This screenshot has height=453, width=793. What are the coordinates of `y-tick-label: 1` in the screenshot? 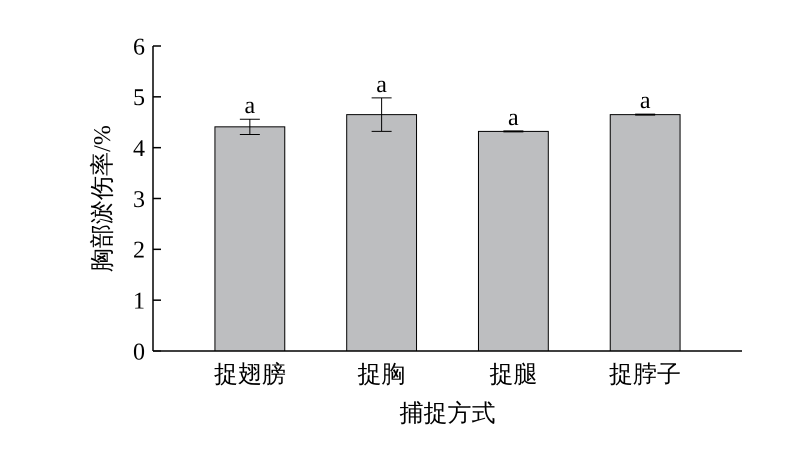 It's located at (139, 301).